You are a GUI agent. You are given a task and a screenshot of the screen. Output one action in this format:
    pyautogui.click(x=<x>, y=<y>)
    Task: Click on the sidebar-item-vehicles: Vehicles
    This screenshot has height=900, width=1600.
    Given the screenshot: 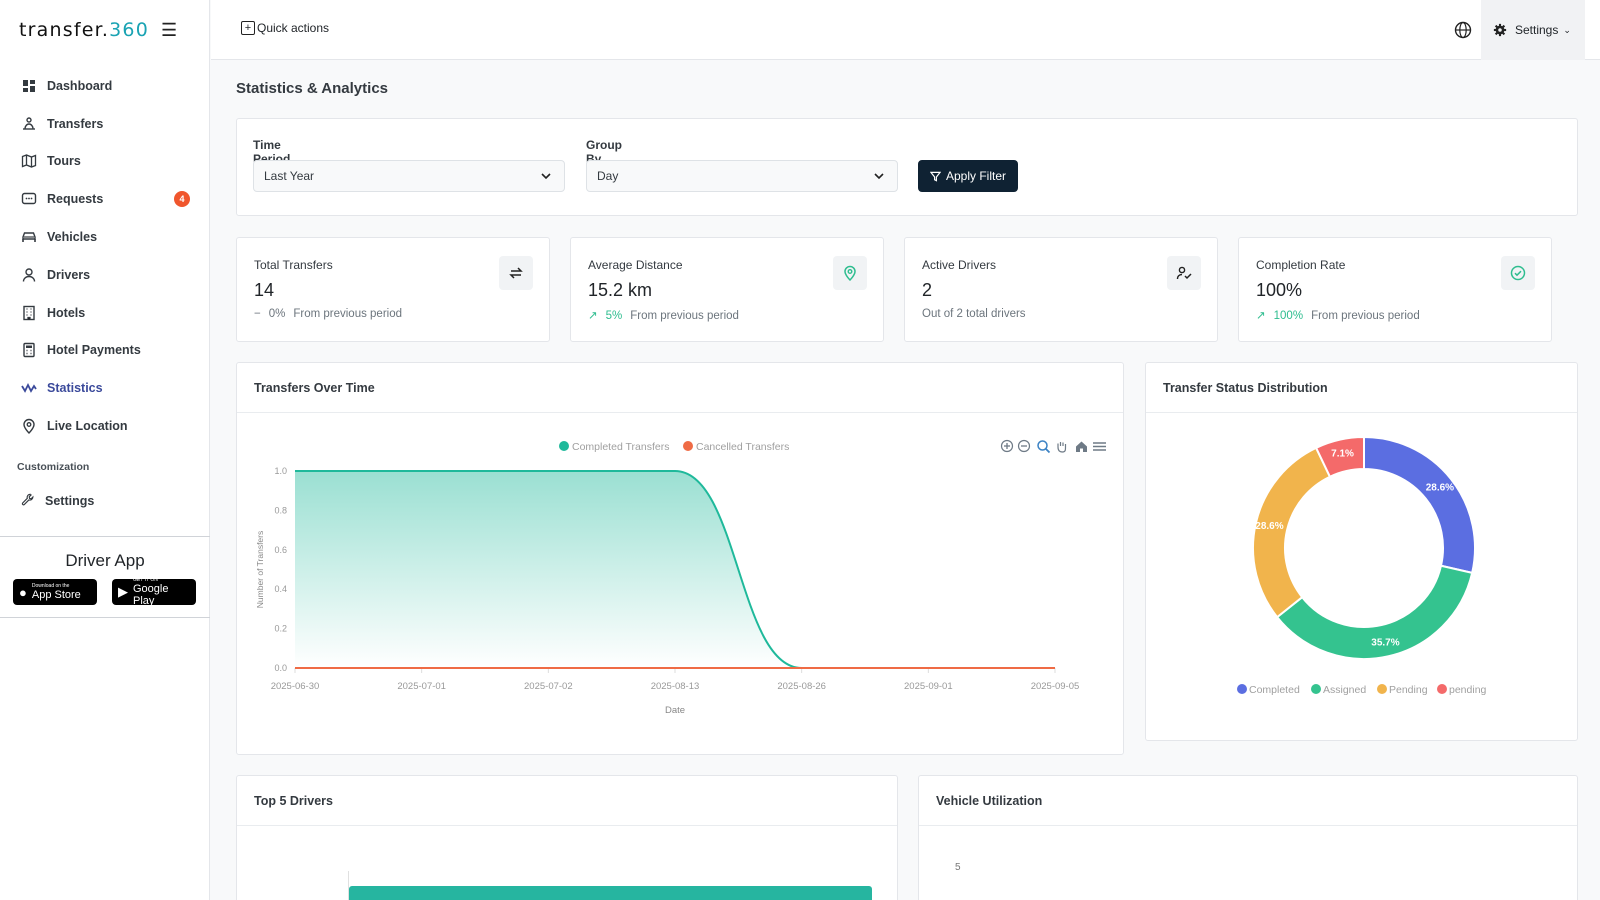 What is the action you would take?
    pyautogui.click(x=104, y=237)
    